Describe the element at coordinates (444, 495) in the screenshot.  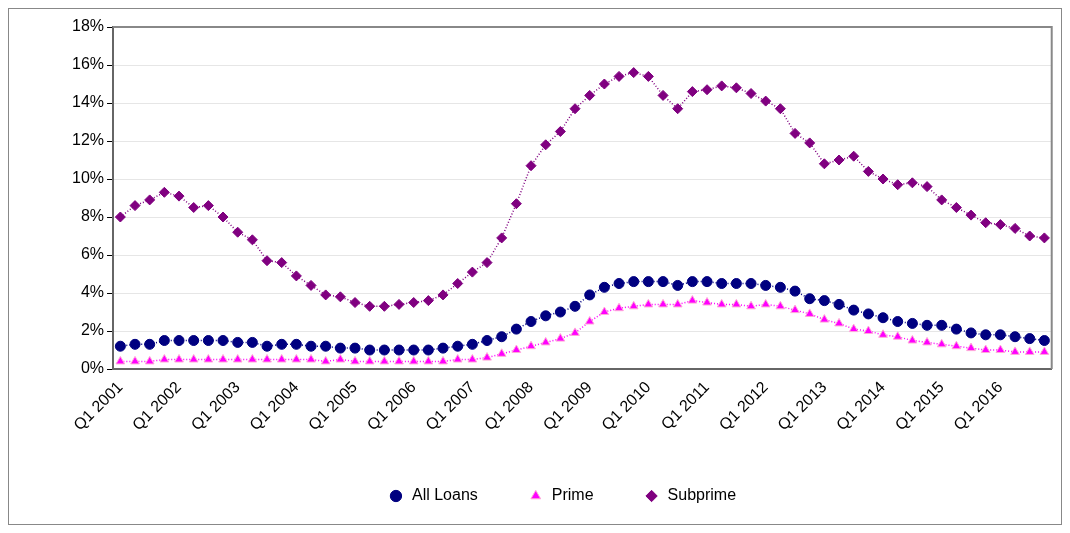
I see `legend-label: All Loans` at that location.